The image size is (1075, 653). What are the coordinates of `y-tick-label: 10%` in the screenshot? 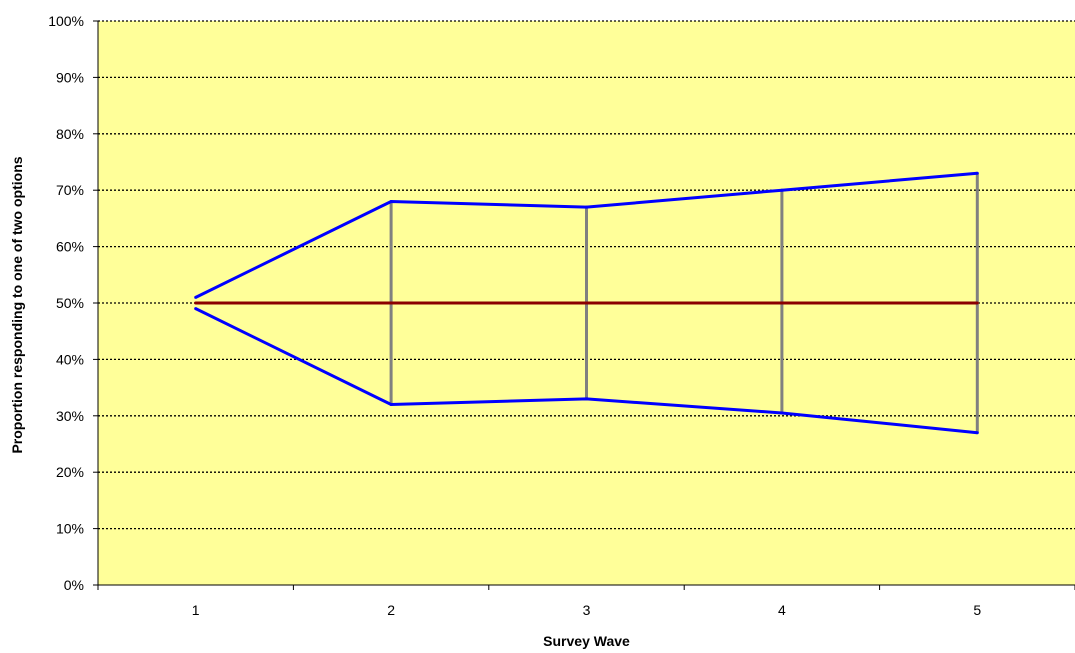 It's located at (70, 529).